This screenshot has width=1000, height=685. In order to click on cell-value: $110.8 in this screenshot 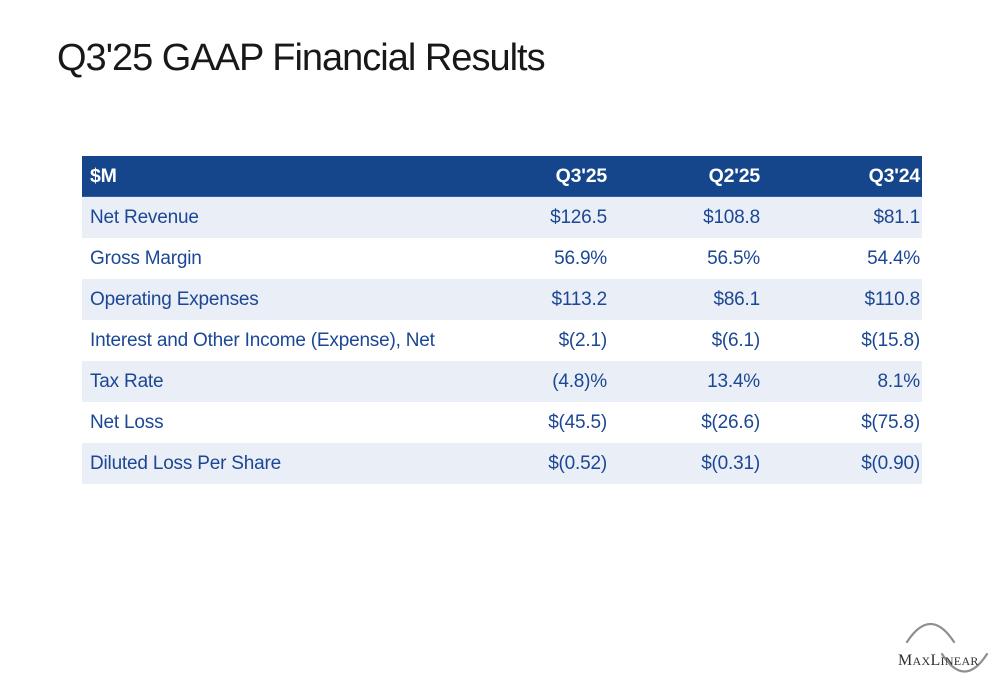, I will do `click(892, 299)`.